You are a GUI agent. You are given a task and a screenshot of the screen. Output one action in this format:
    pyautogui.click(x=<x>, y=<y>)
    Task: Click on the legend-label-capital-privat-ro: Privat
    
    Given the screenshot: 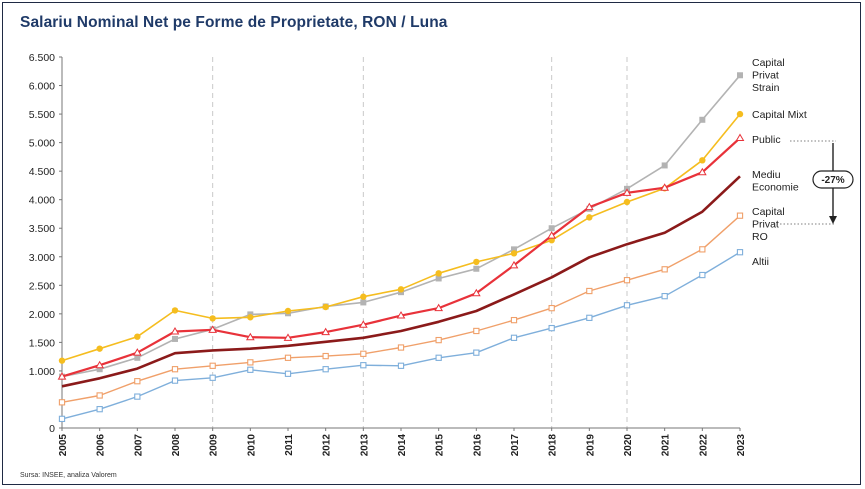 What is the action you would take?
    pyautogui.click(x=765, y=225)
    